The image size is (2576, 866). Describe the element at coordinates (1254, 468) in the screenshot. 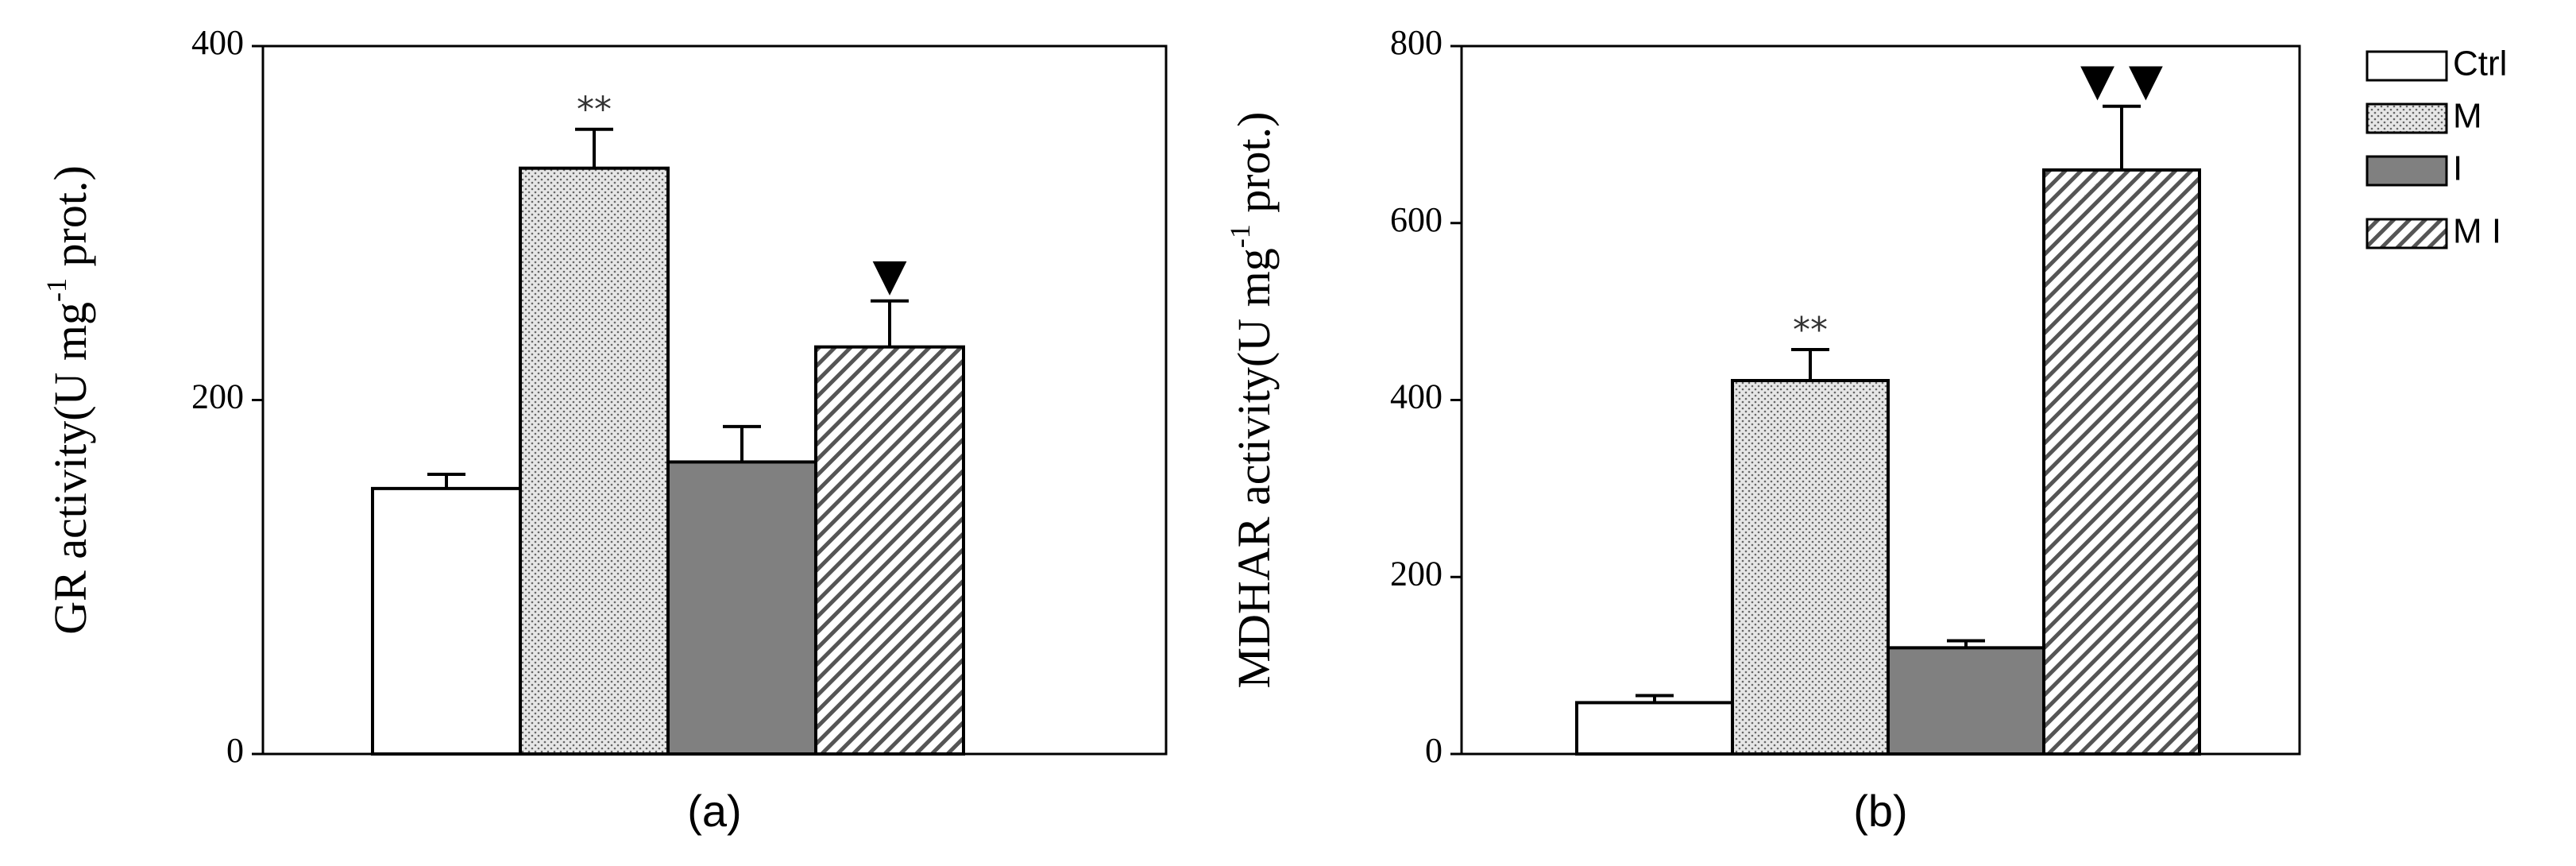

I see `y-axis-label-part: MDHAR activity(U mg` at that location.